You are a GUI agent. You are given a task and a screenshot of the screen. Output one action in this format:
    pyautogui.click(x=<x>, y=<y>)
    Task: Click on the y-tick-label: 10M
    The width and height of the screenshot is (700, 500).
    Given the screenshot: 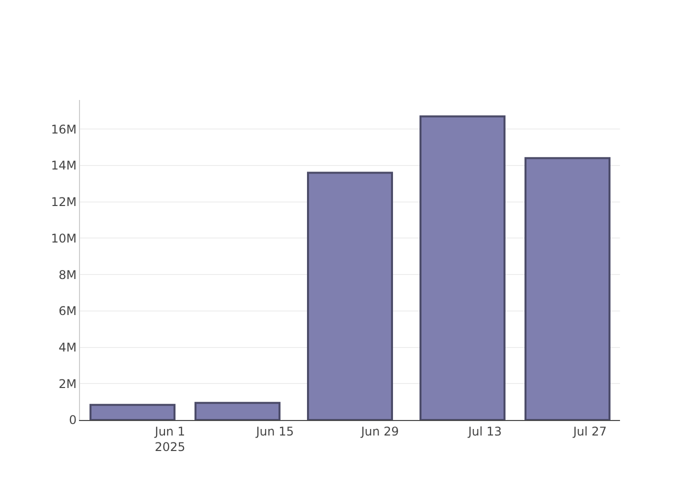 What is the action you would take?
    pyautogui.click(x=63, y=238)
    